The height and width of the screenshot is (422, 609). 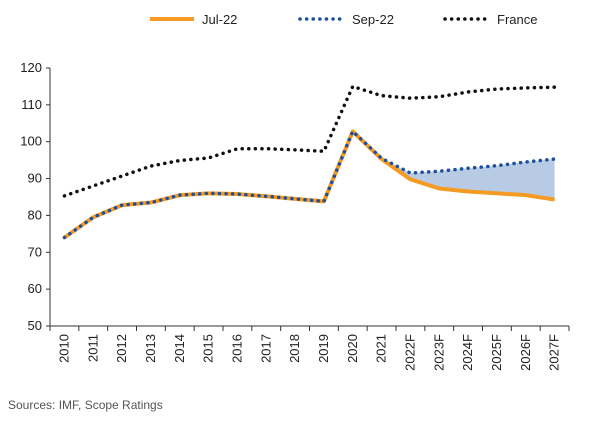 I want to click on x-tick-label: 2013, so click(x=150, y=348).